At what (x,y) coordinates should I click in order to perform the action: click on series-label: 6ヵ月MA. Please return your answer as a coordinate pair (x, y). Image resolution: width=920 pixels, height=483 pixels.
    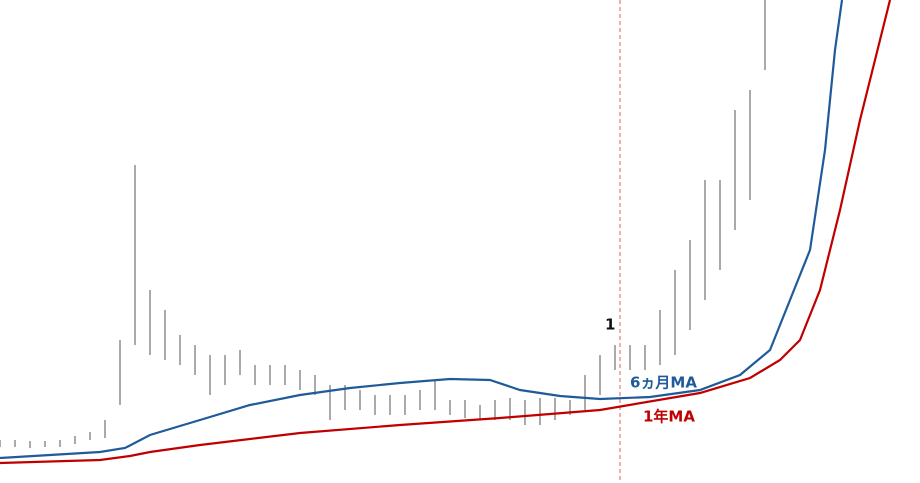
    Looking at the image, I should click on (663, 383).